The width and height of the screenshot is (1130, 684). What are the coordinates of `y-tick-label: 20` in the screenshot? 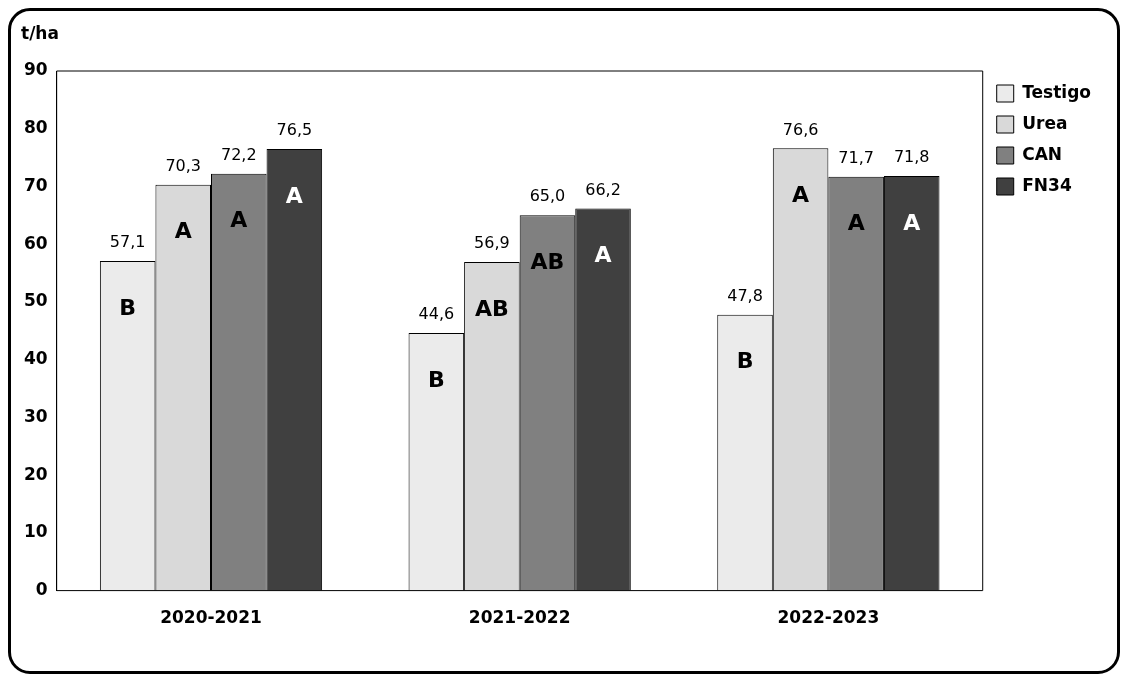 It's located at (35, 473).